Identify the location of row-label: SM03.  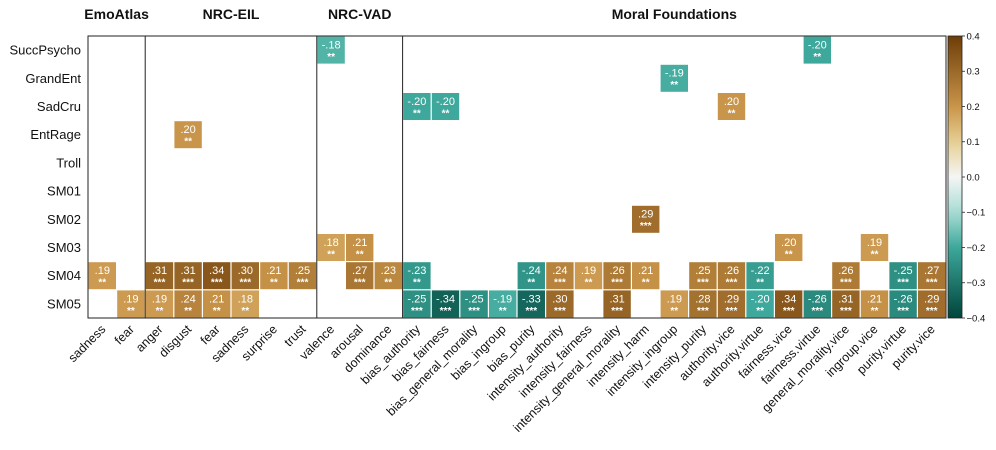
(64, 247).